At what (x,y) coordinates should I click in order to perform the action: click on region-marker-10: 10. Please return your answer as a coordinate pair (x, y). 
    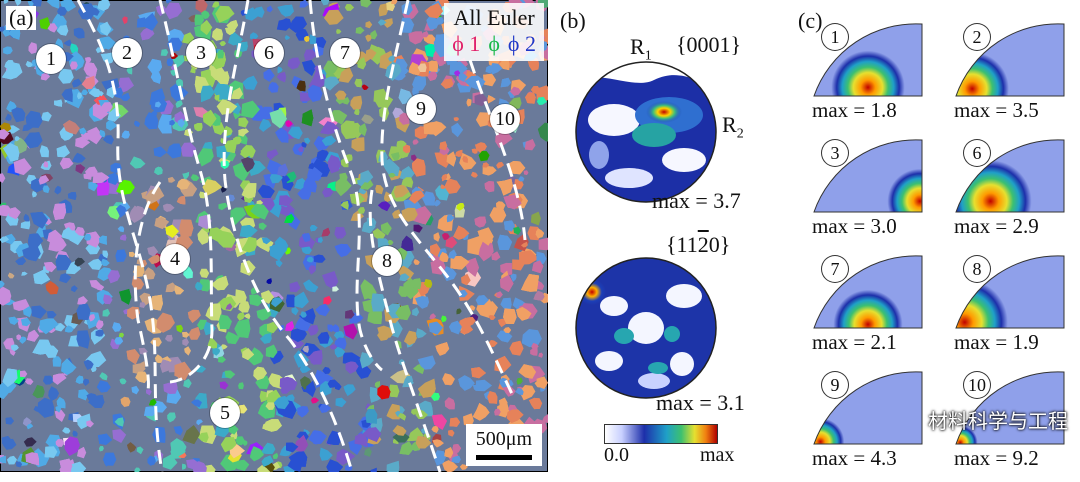
    Looking at the image, I should click on (505, 119).